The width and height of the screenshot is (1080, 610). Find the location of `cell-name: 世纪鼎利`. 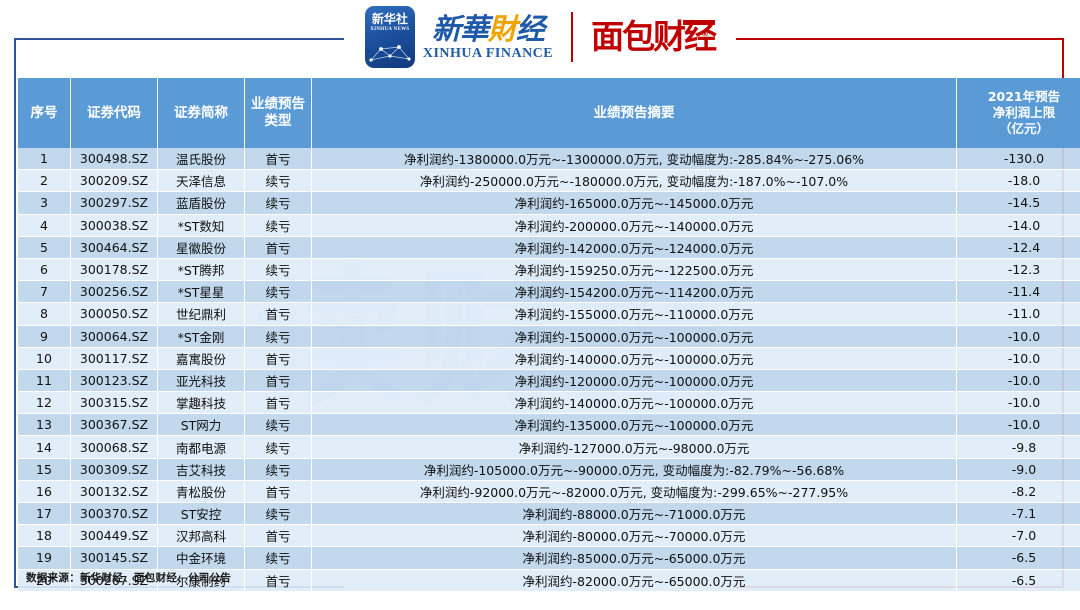

cell-name: 世纪鼎利 is located at coordinates (201, 314).